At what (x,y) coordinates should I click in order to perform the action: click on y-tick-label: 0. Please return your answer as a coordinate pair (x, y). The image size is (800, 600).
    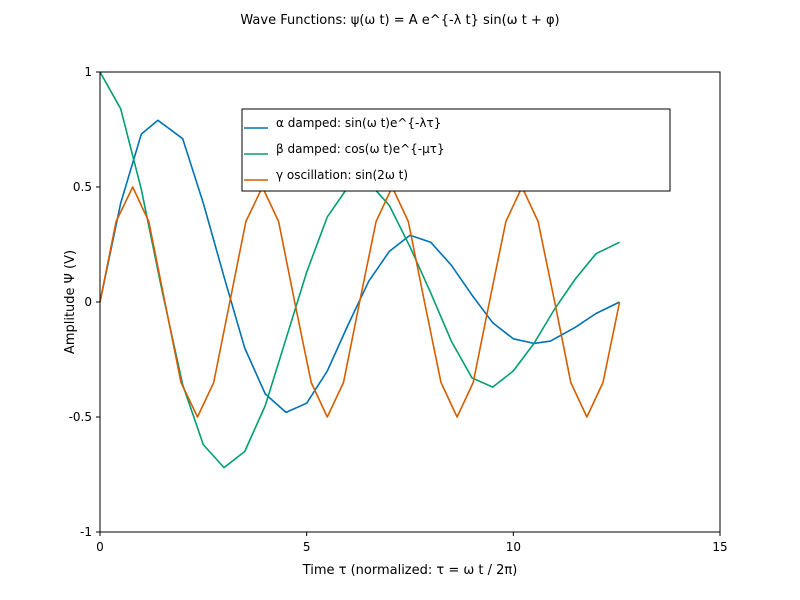
    Looking at the image, I should click on (88, 302).